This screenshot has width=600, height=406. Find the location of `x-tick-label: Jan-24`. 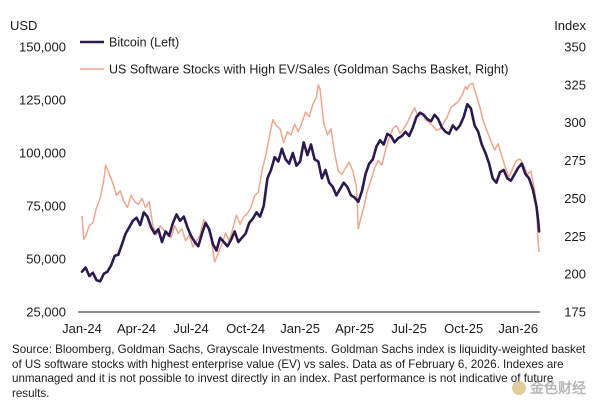

x-tick-label: Jan-24 is located at coordinates (82, 328).